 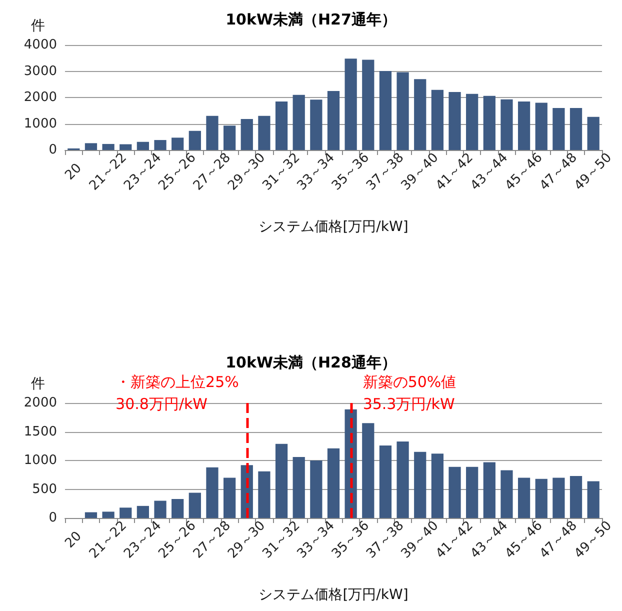 I want to click on y-tick-label: 3000, so click(x=40, y=71).